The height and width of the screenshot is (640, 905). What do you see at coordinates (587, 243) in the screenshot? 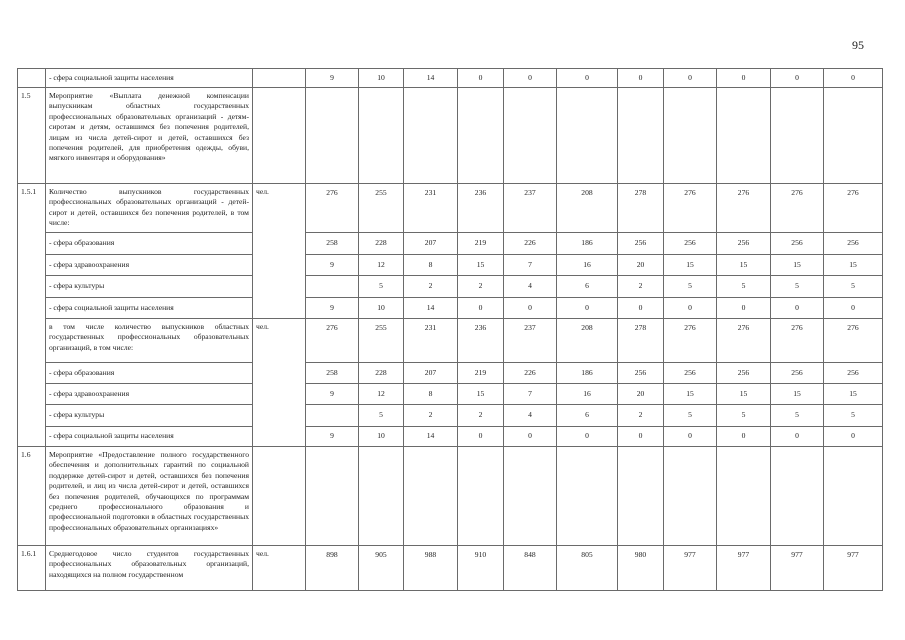
I see `value-cell: 186` at bounding box center [587, 243].